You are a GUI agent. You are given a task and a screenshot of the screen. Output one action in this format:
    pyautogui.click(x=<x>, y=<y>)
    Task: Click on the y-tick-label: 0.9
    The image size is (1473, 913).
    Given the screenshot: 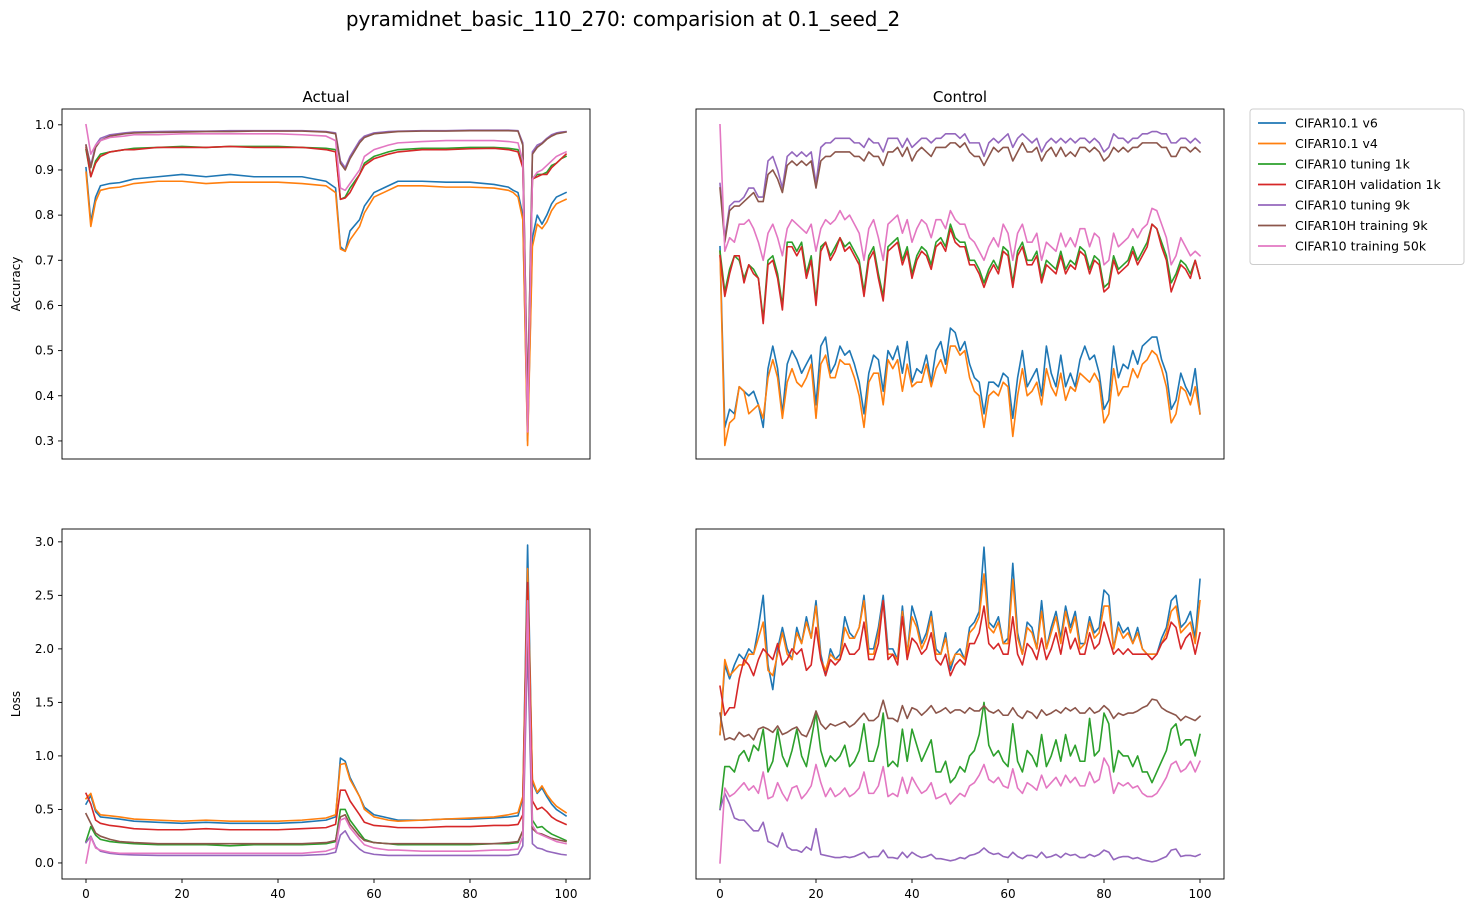 What is the action you would take?
    pyautogui.click(x=44, y=170)
    